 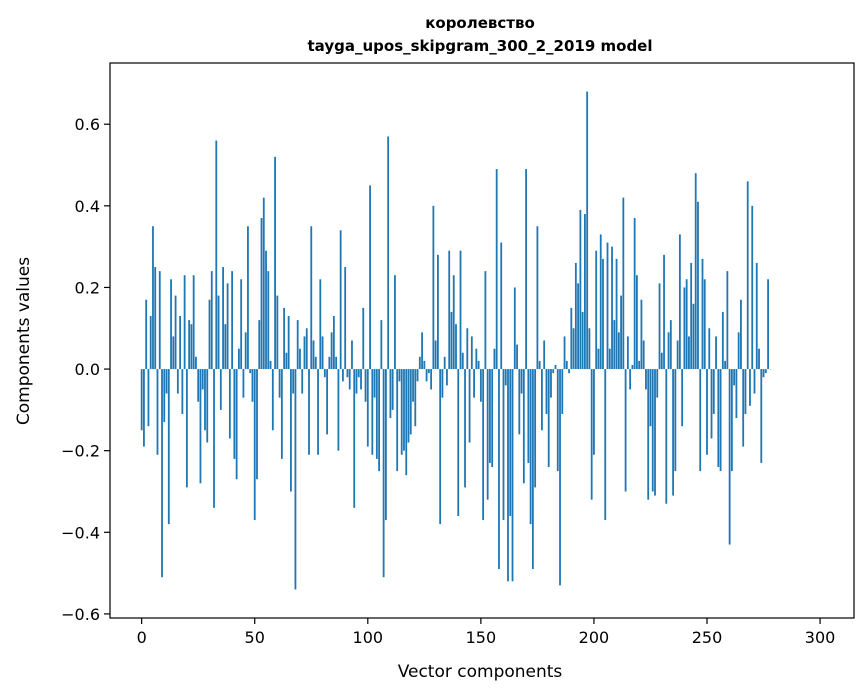 What do you see at coordinates (24, 341) in the screenshot?
I see `y-axis-label: Components values` at bounding box center [24, 341].